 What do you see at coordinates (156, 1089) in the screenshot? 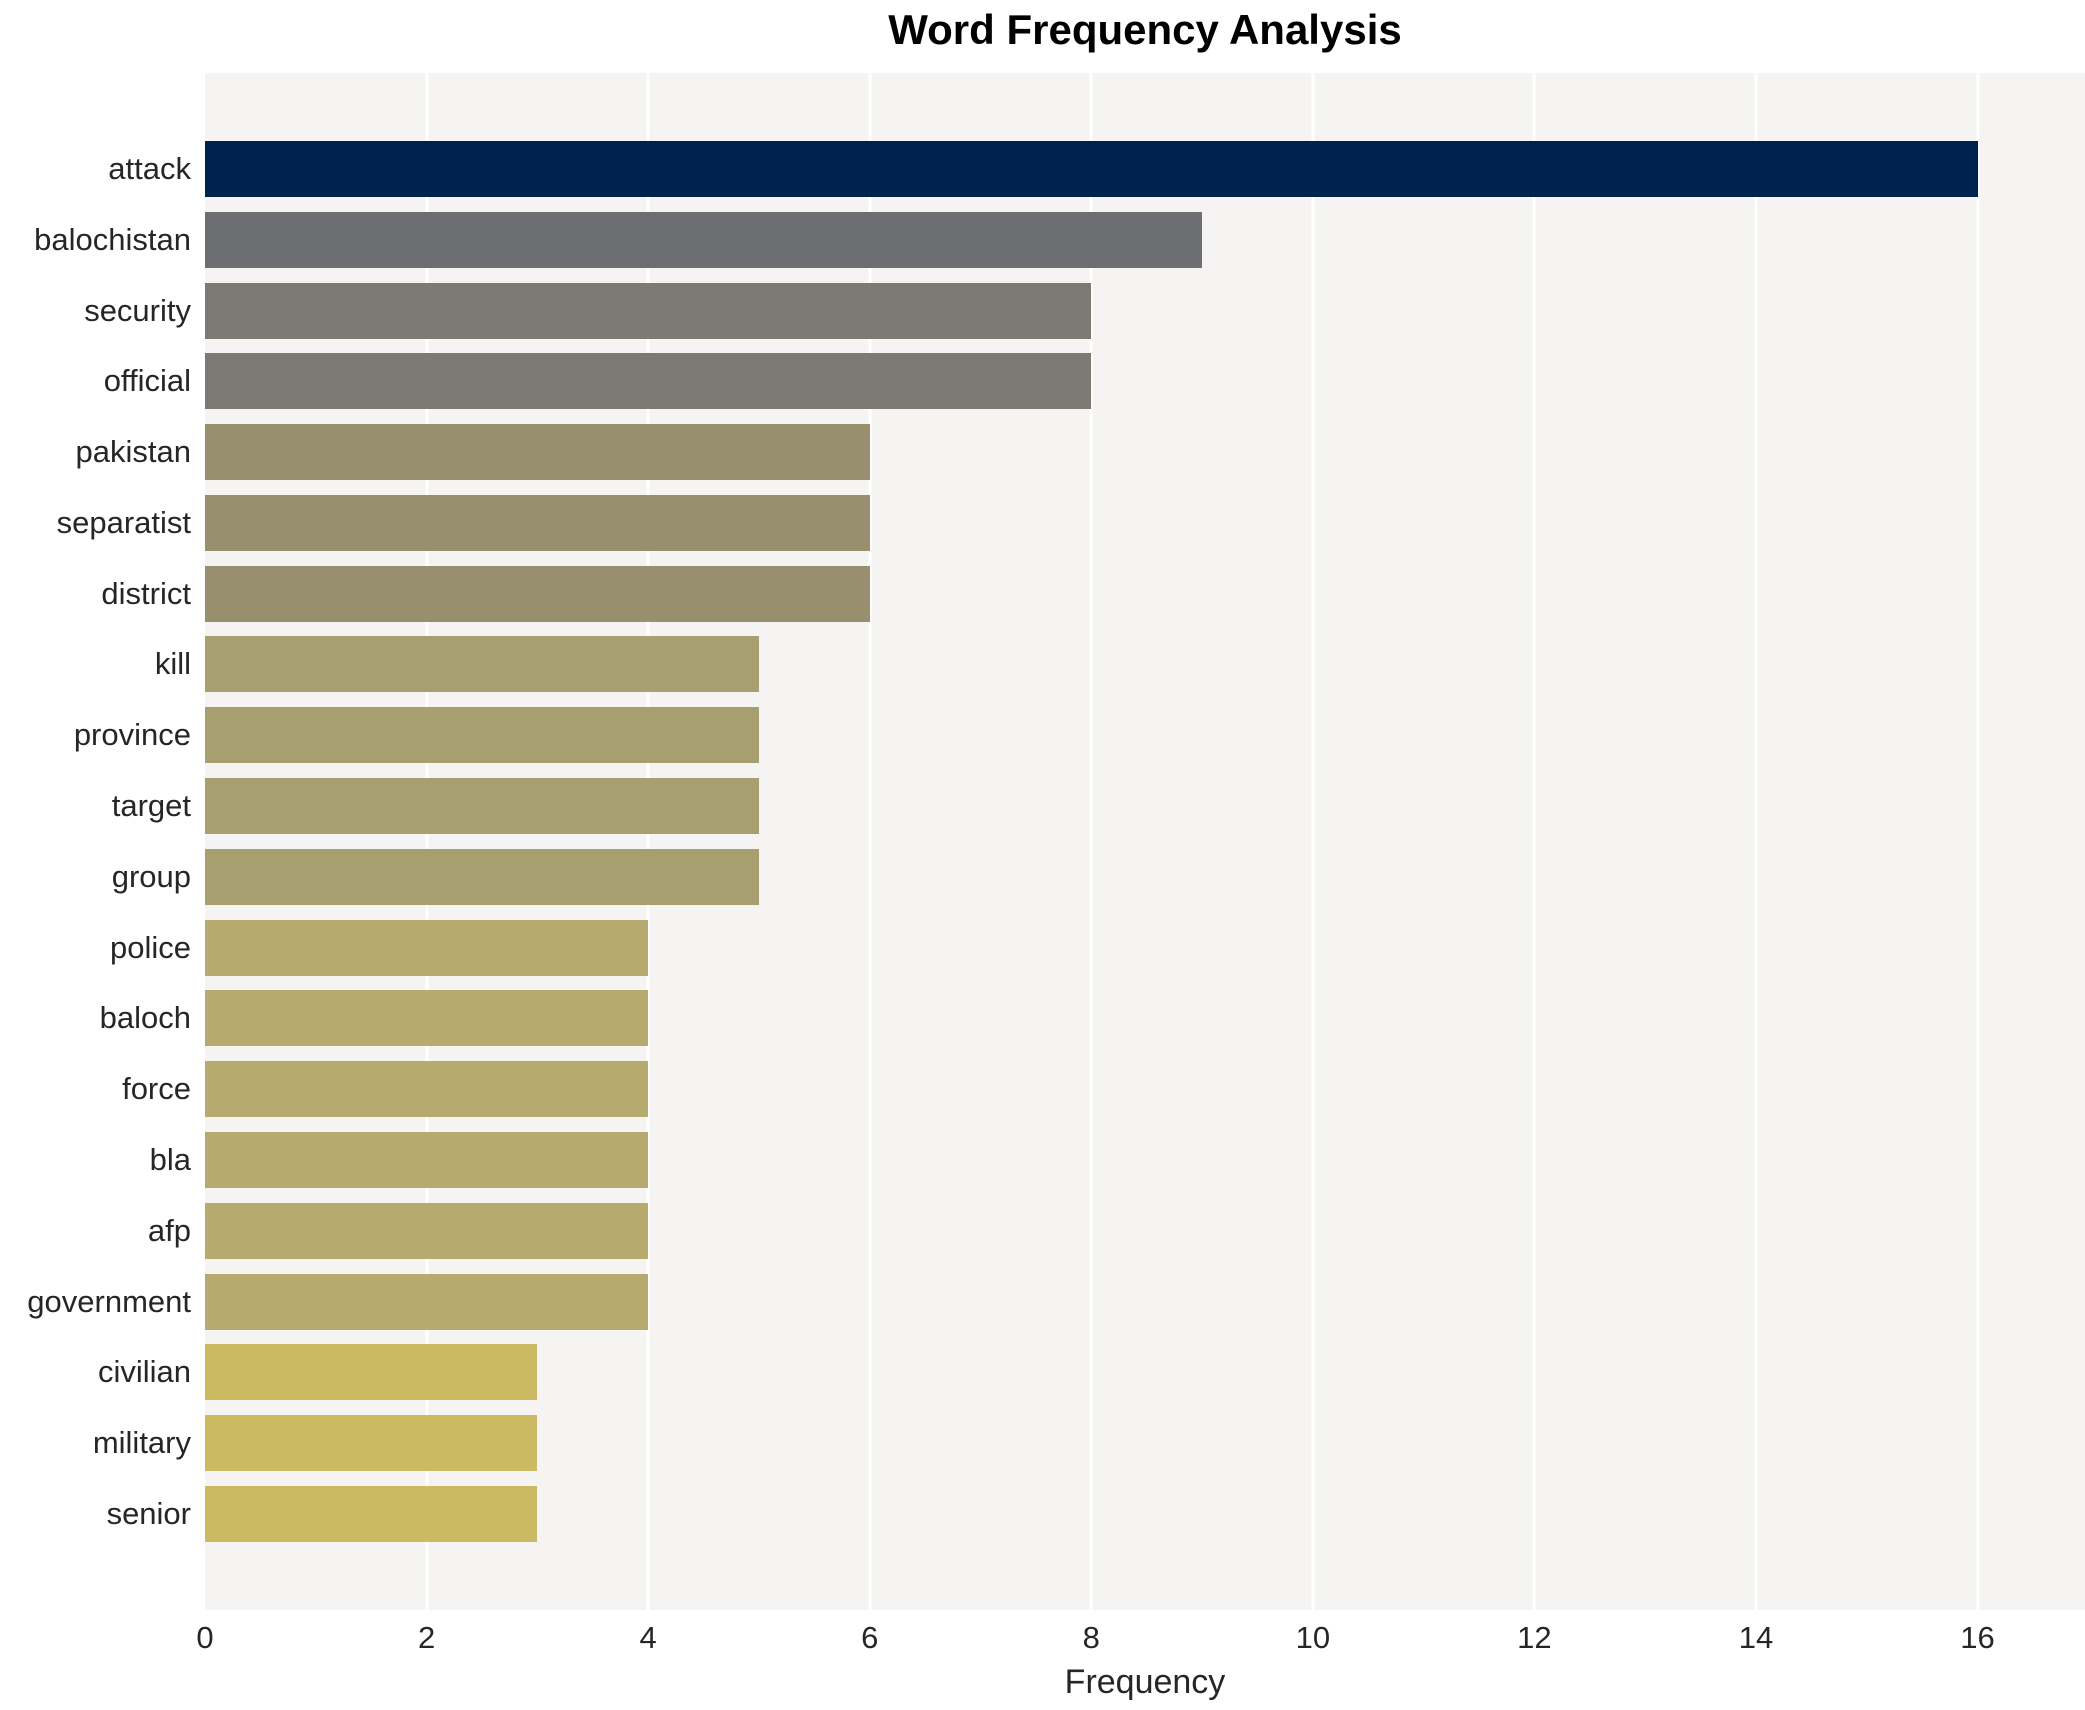
I see `bar-label: force` at bounding box center [156, 1089].